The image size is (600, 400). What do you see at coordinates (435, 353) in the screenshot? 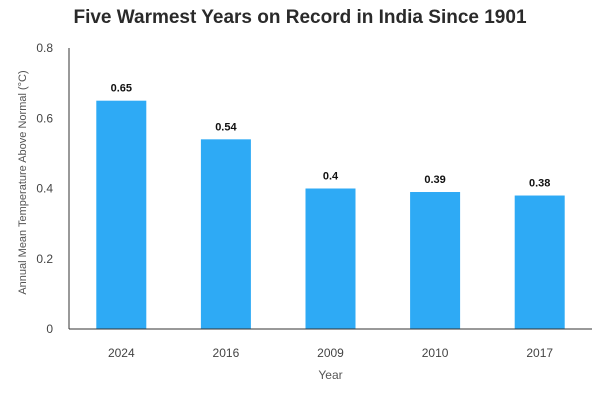
I see `x-tick-label: 2010` at bounding box center [435, 353].